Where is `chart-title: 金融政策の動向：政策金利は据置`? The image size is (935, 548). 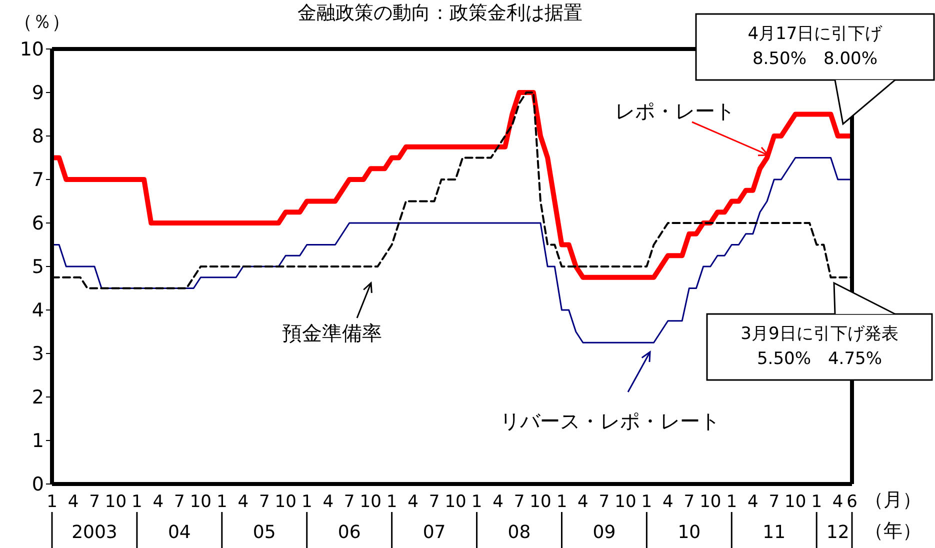 chart-title: 金融政策の動向：政策金利は据置 is located at coordinates (440, 13).